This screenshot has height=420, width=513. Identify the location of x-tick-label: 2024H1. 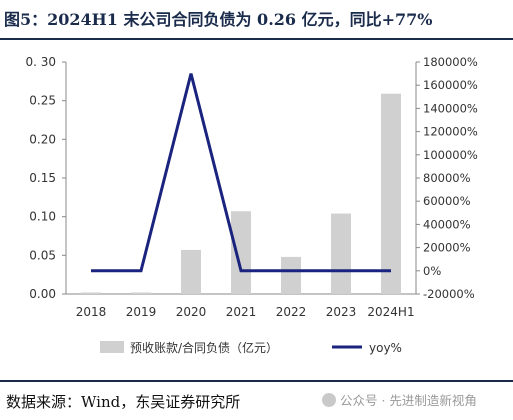
(390, 312).